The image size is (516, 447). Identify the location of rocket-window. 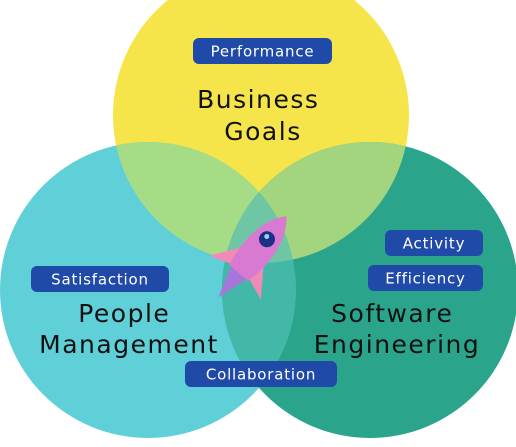
(266, 239).